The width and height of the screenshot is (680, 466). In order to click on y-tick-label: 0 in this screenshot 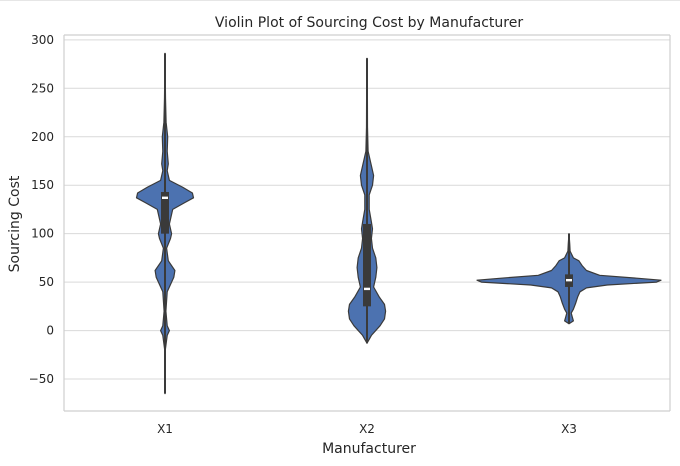, I will do `click(50, 331)`.